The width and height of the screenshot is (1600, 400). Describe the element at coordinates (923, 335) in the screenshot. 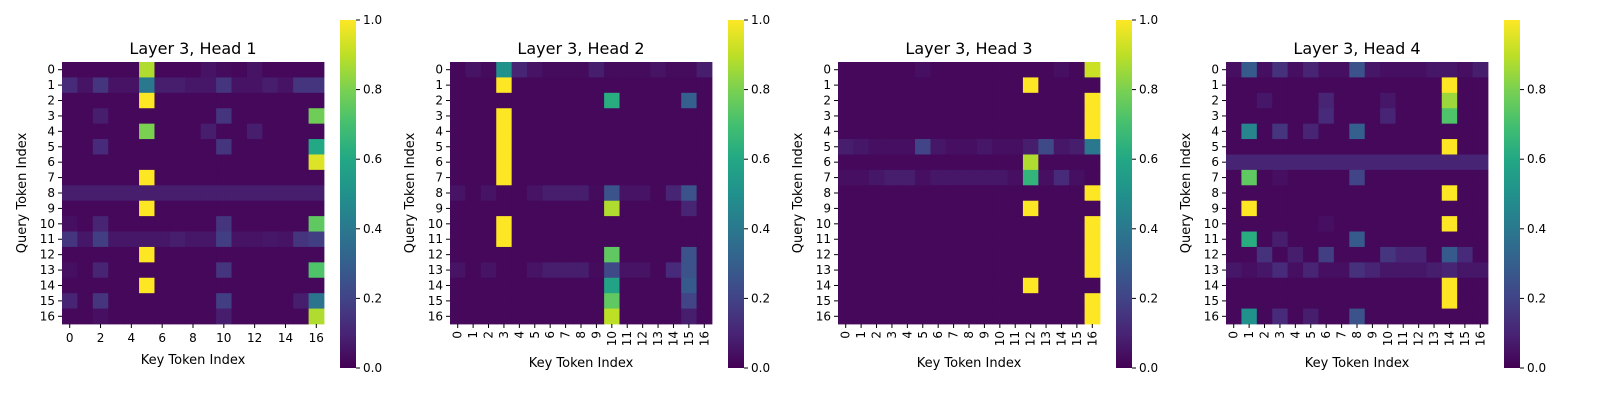

I see `x-tick-label: 5` at that location.